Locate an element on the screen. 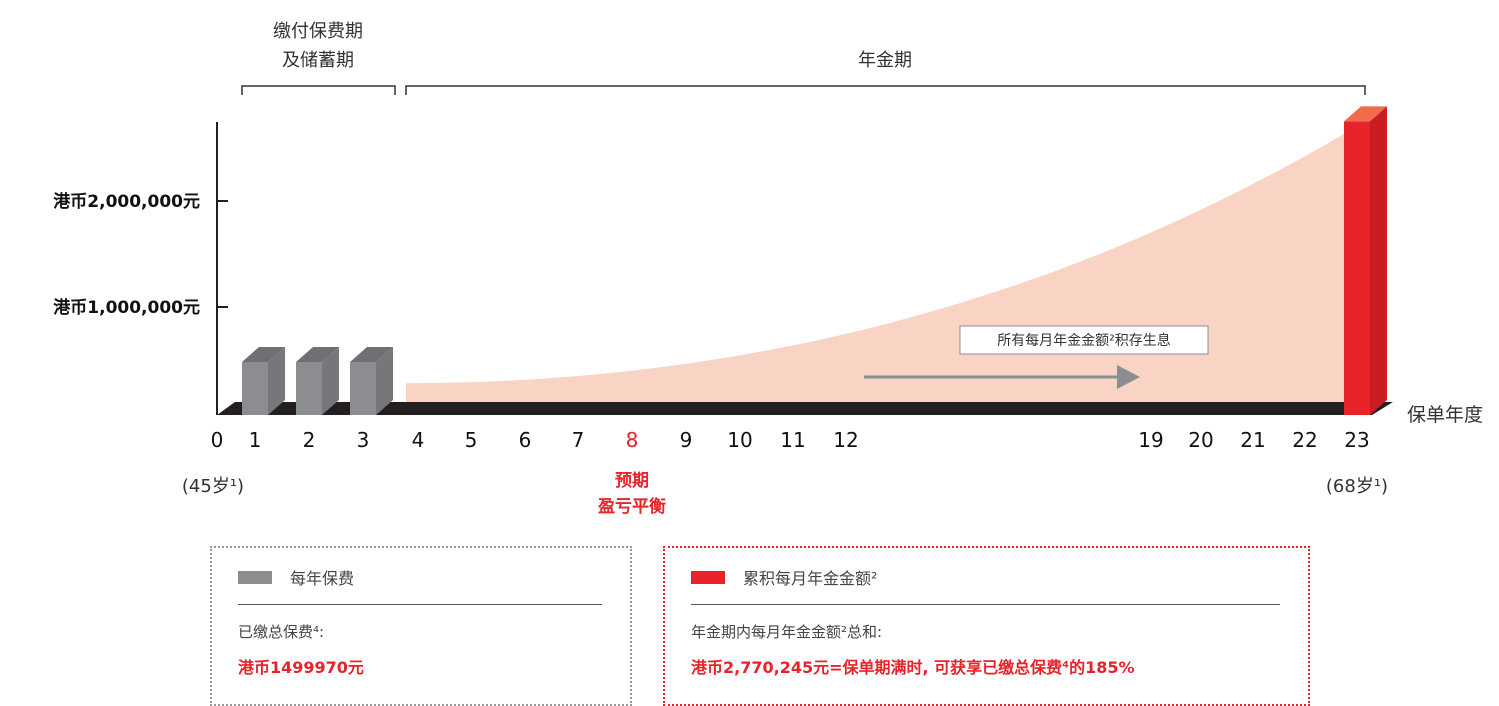  x-tick-label-0: 0 is located at coordinates (217, 440).